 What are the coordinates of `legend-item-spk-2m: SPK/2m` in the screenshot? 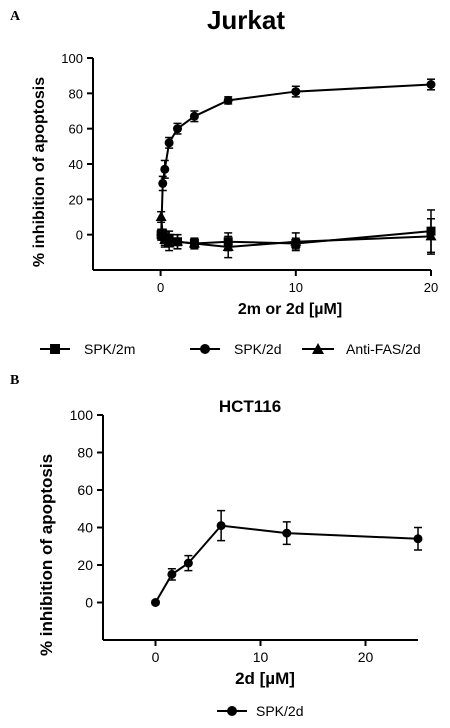 It's located at (87, 349).